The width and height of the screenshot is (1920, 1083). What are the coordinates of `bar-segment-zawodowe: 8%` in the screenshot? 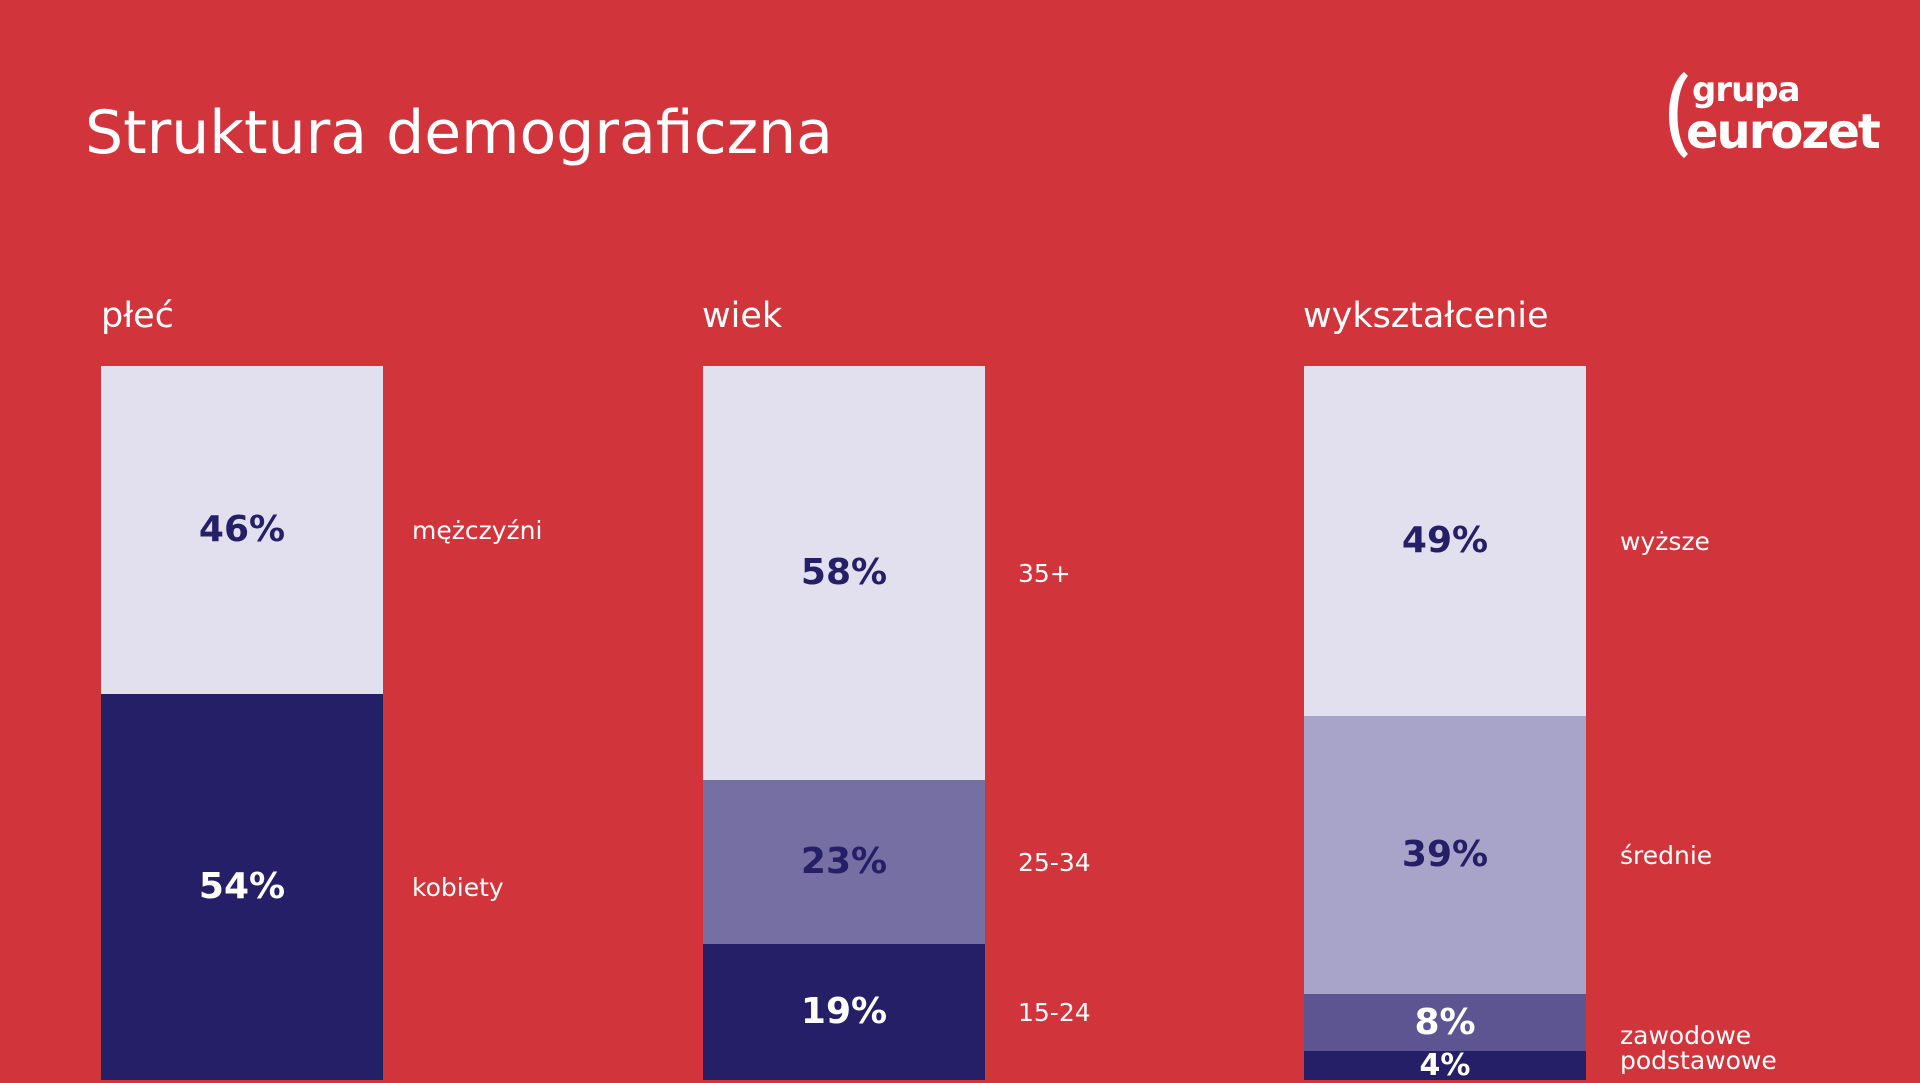 It's located at (1445, 1023).